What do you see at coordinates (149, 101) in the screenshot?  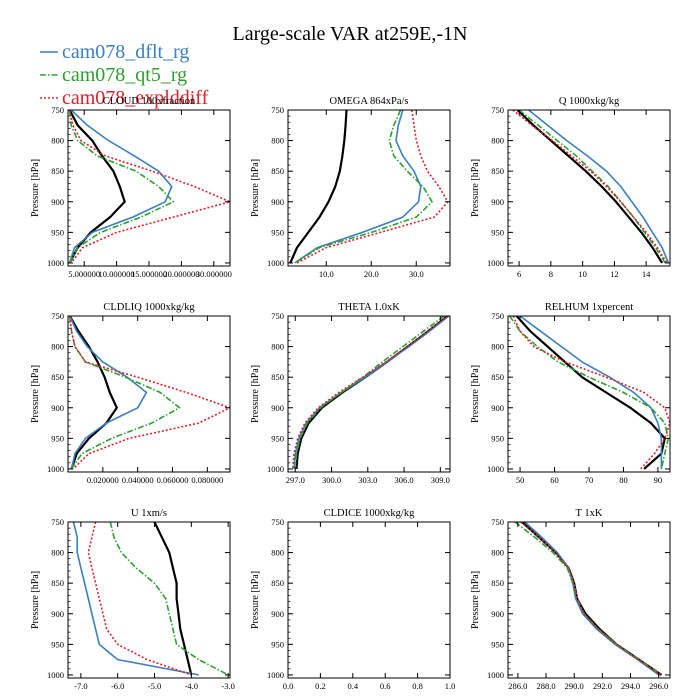 I see `panel-title: CLOUD 100xfraction` at bounding box center [149, 101].